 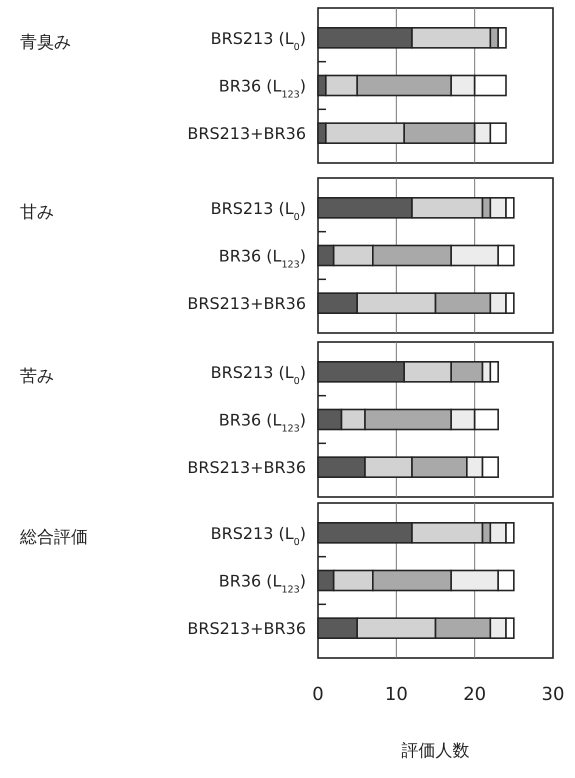 What do you see at coordinates (396, 694) in the screenshot?
I see `x-tick-label: 10` at bounding box center [396, 694].